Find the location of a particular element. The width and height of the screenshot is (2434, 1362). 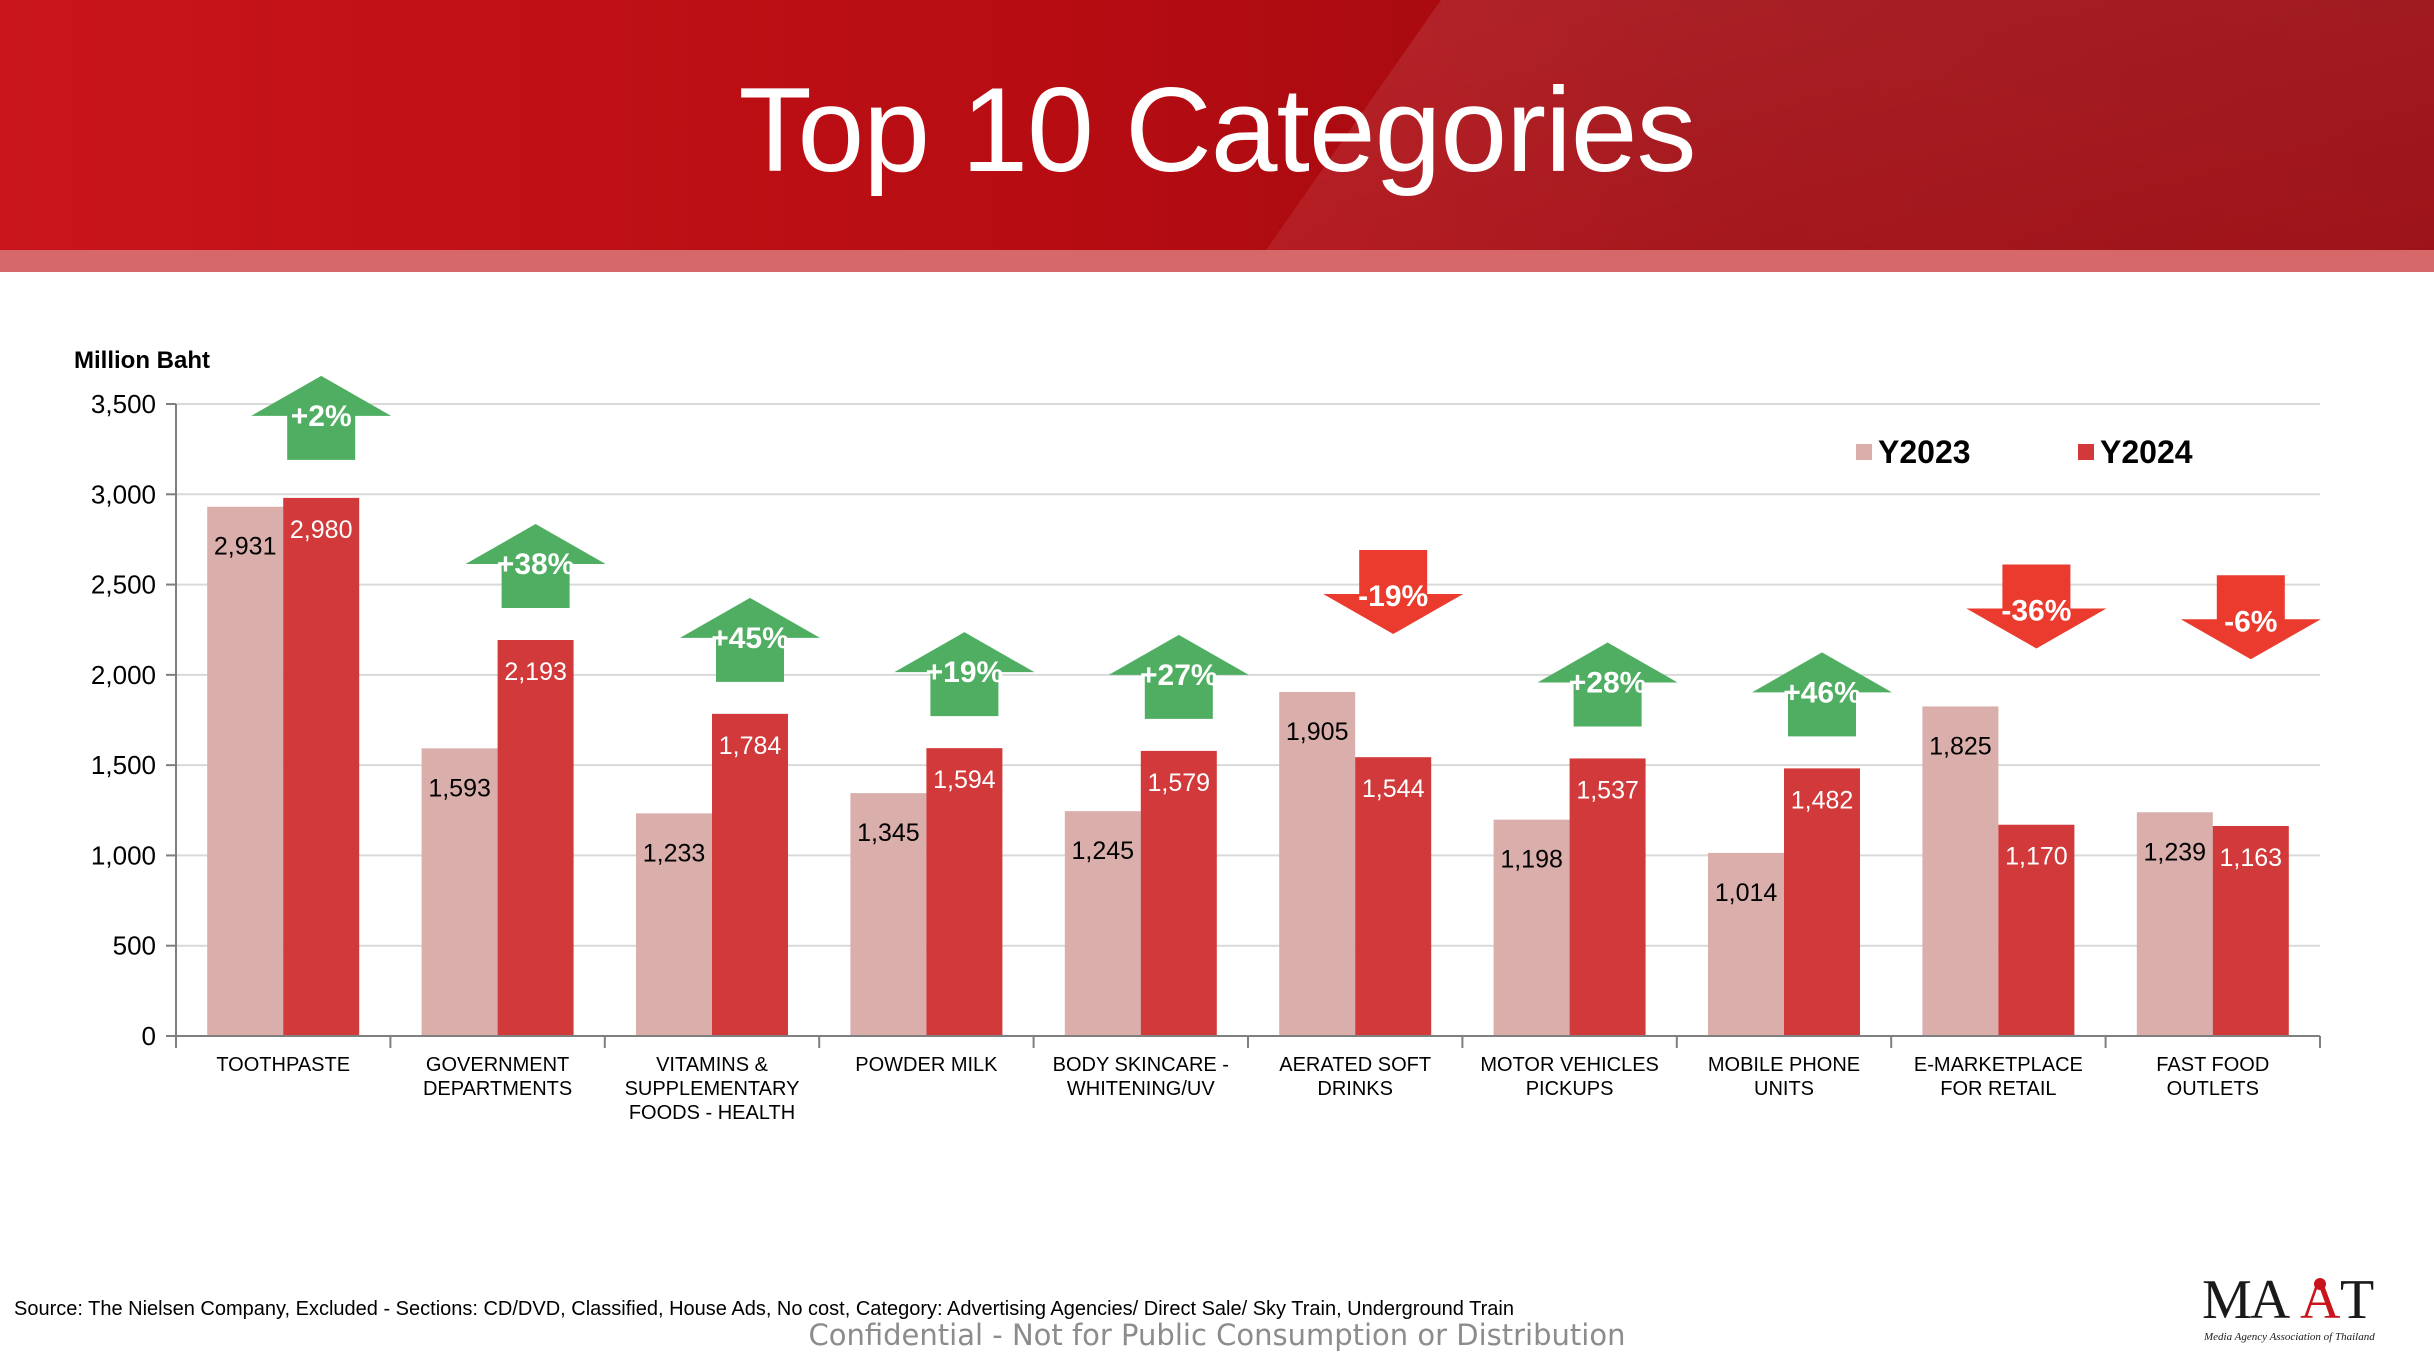

logo-text: MA is located at coordinates (2246, 1300).